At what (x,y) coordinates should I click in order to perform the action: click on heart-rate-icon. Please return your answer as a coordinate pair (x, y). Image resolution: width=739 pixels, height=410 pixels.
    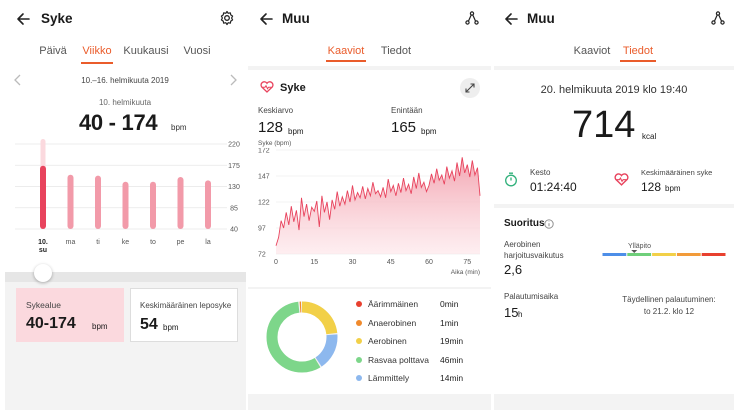
    Looking at the image, I should click on (621, 179).